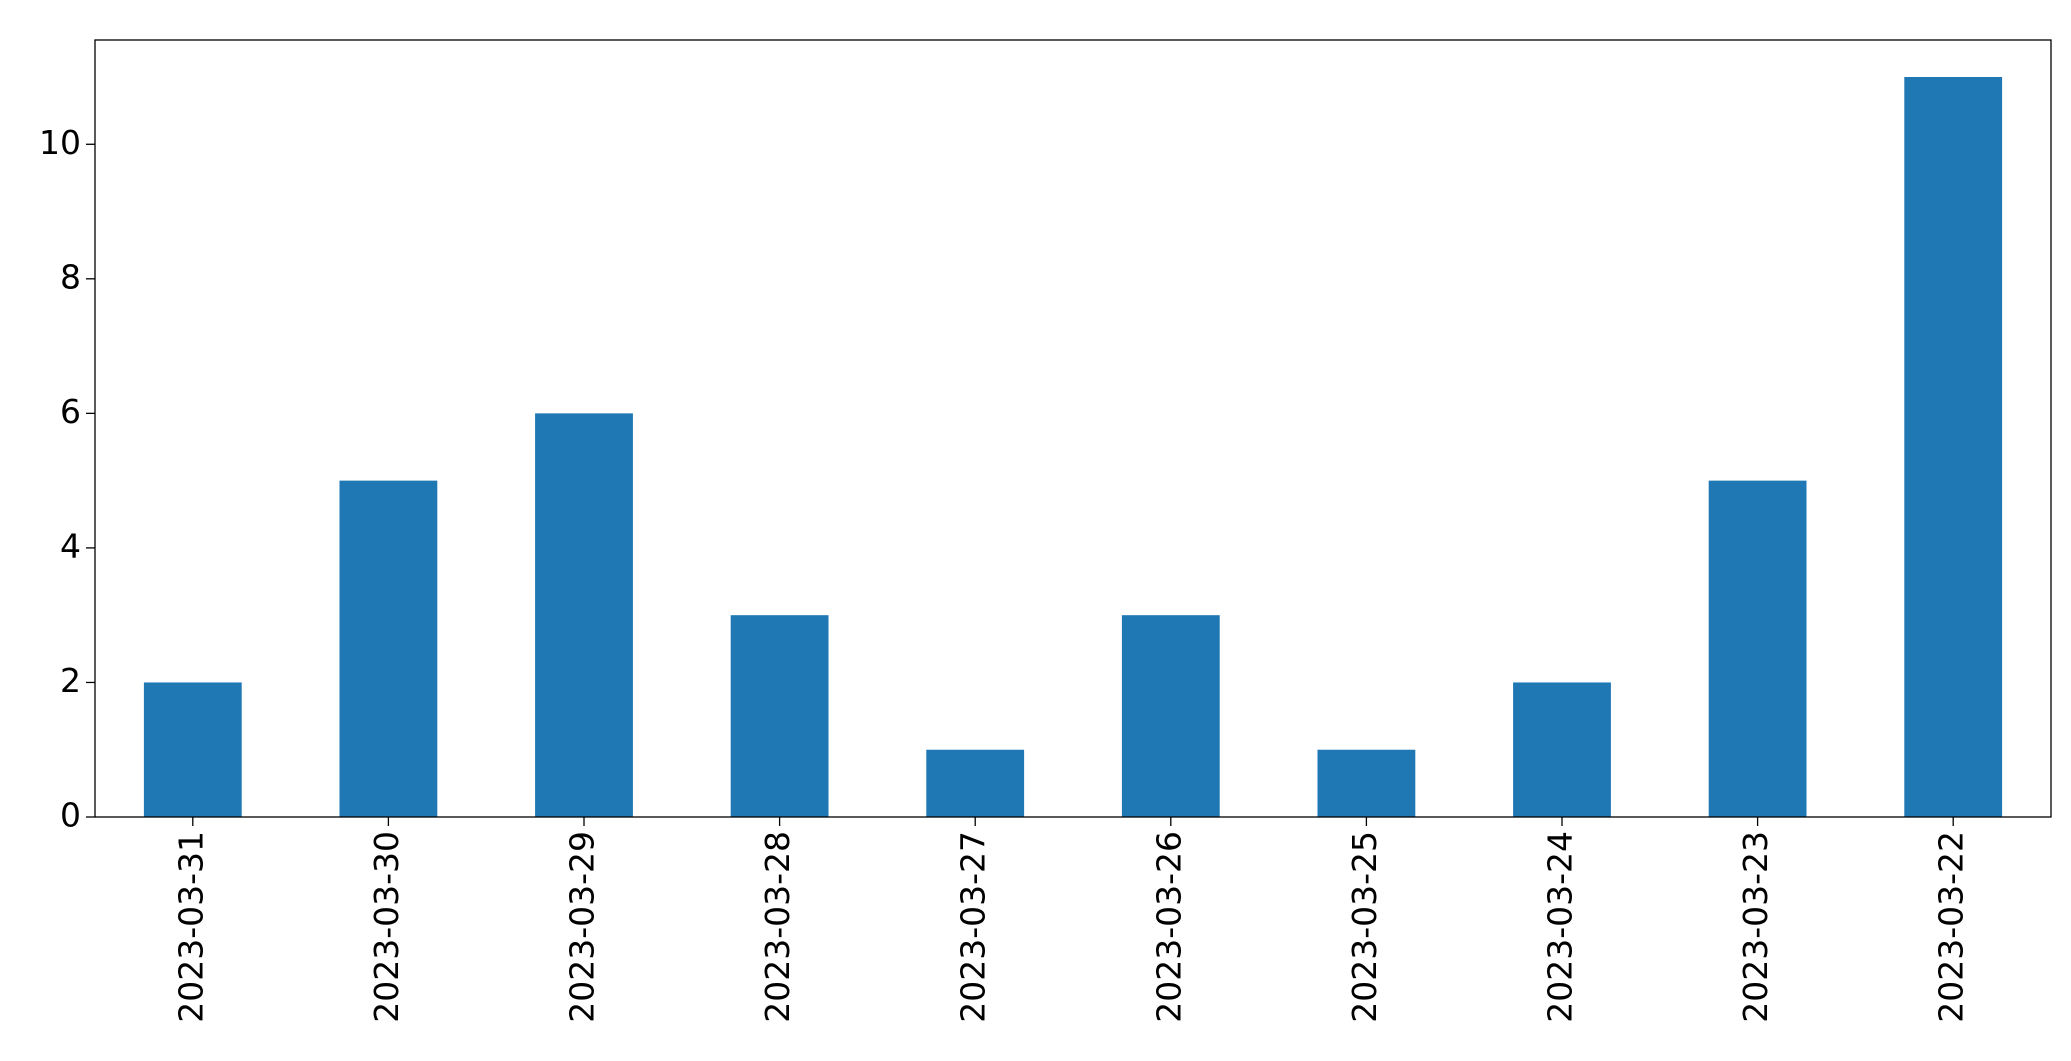  What do you see at coordinates (973, 927) in the screenshot?
I see `x-tick-label: 2023-03-27` at bounding box center [973, 927].